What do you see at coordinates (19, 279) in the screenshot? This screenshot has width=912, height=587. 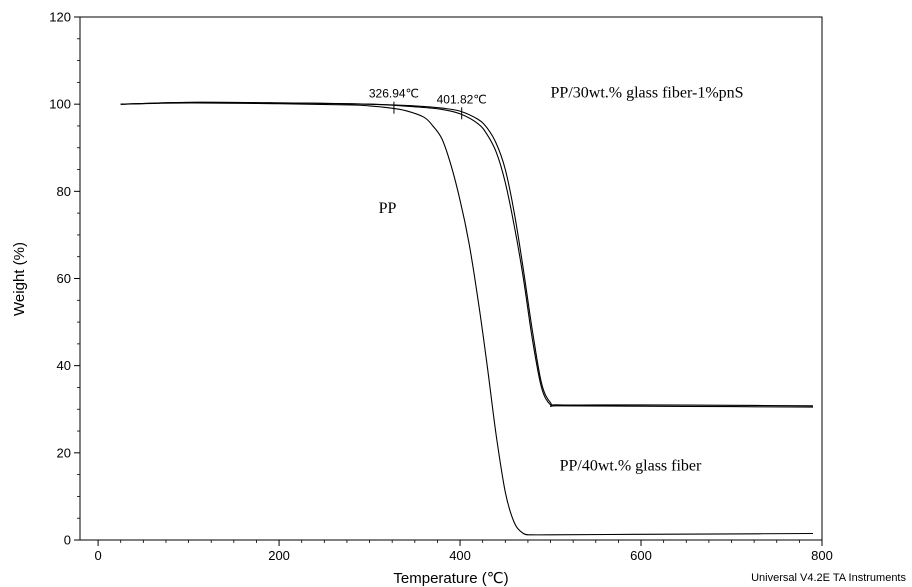 I see `y-axis-label: Weight (%)` at bounding box center [19, 279].